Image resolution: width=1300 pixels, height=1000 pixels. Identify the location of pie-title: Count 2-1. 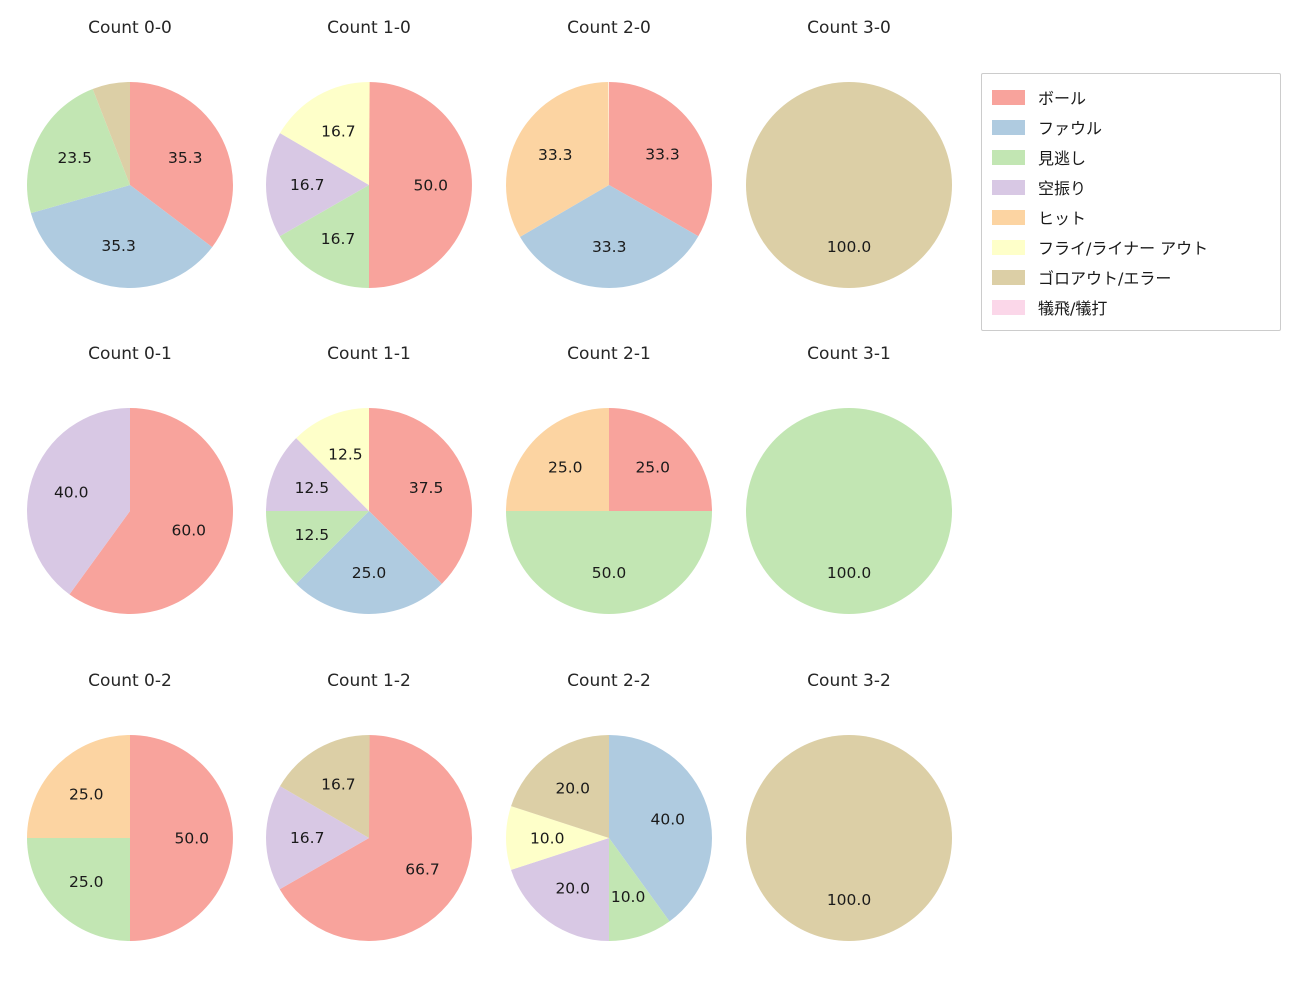
(609, 354).